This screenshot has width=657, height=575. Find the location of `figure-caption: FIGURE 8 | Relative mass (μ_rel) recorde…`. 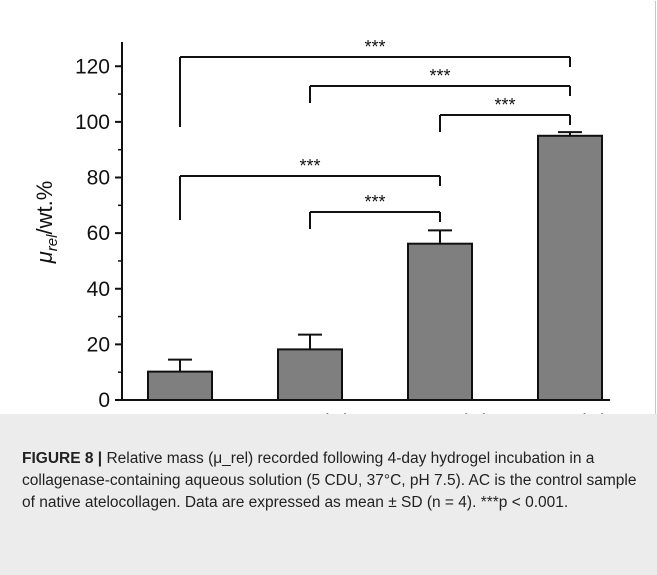

figure-caption: FIGURE 8 | Relative mass (μ_rel) recorde… is located at coordinates (331, 481).